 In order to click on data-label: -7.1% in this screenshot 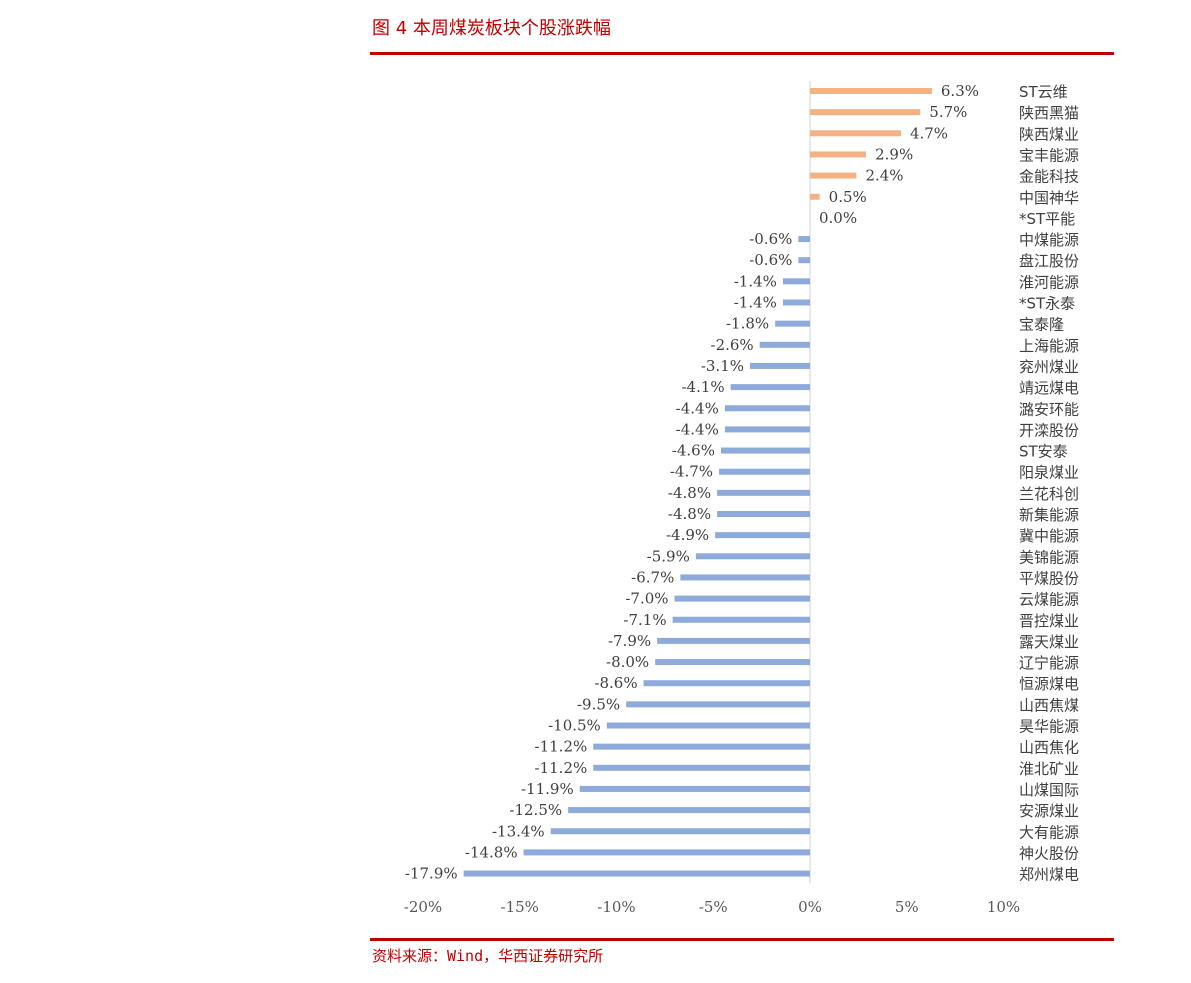, I will do `click(644, 620)`.